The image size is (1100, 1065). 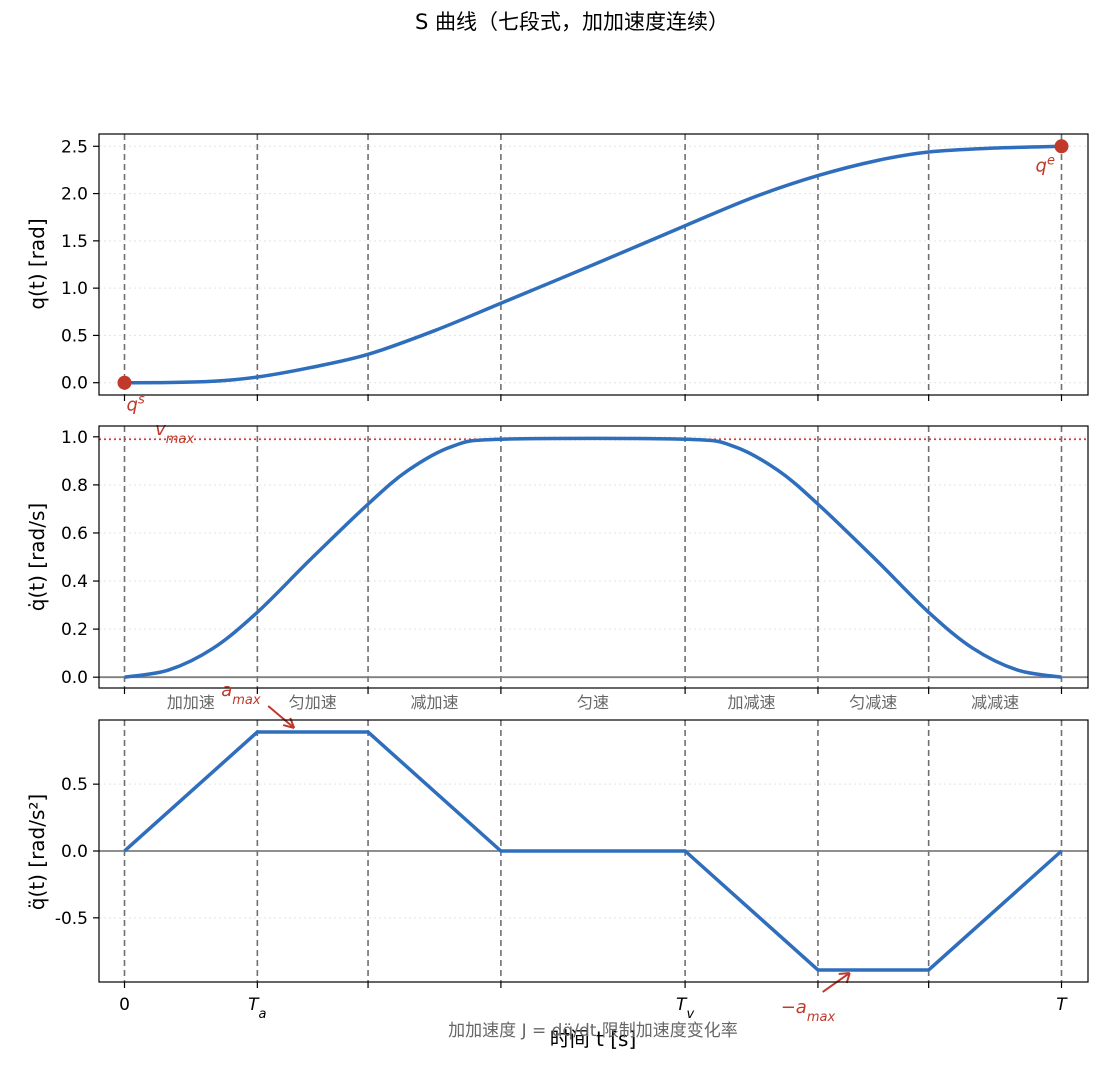 What do you see at coordinates (313, 702) in the screenshot?
I see `phase-label: 匀加速` at bounding box center [313, 702].